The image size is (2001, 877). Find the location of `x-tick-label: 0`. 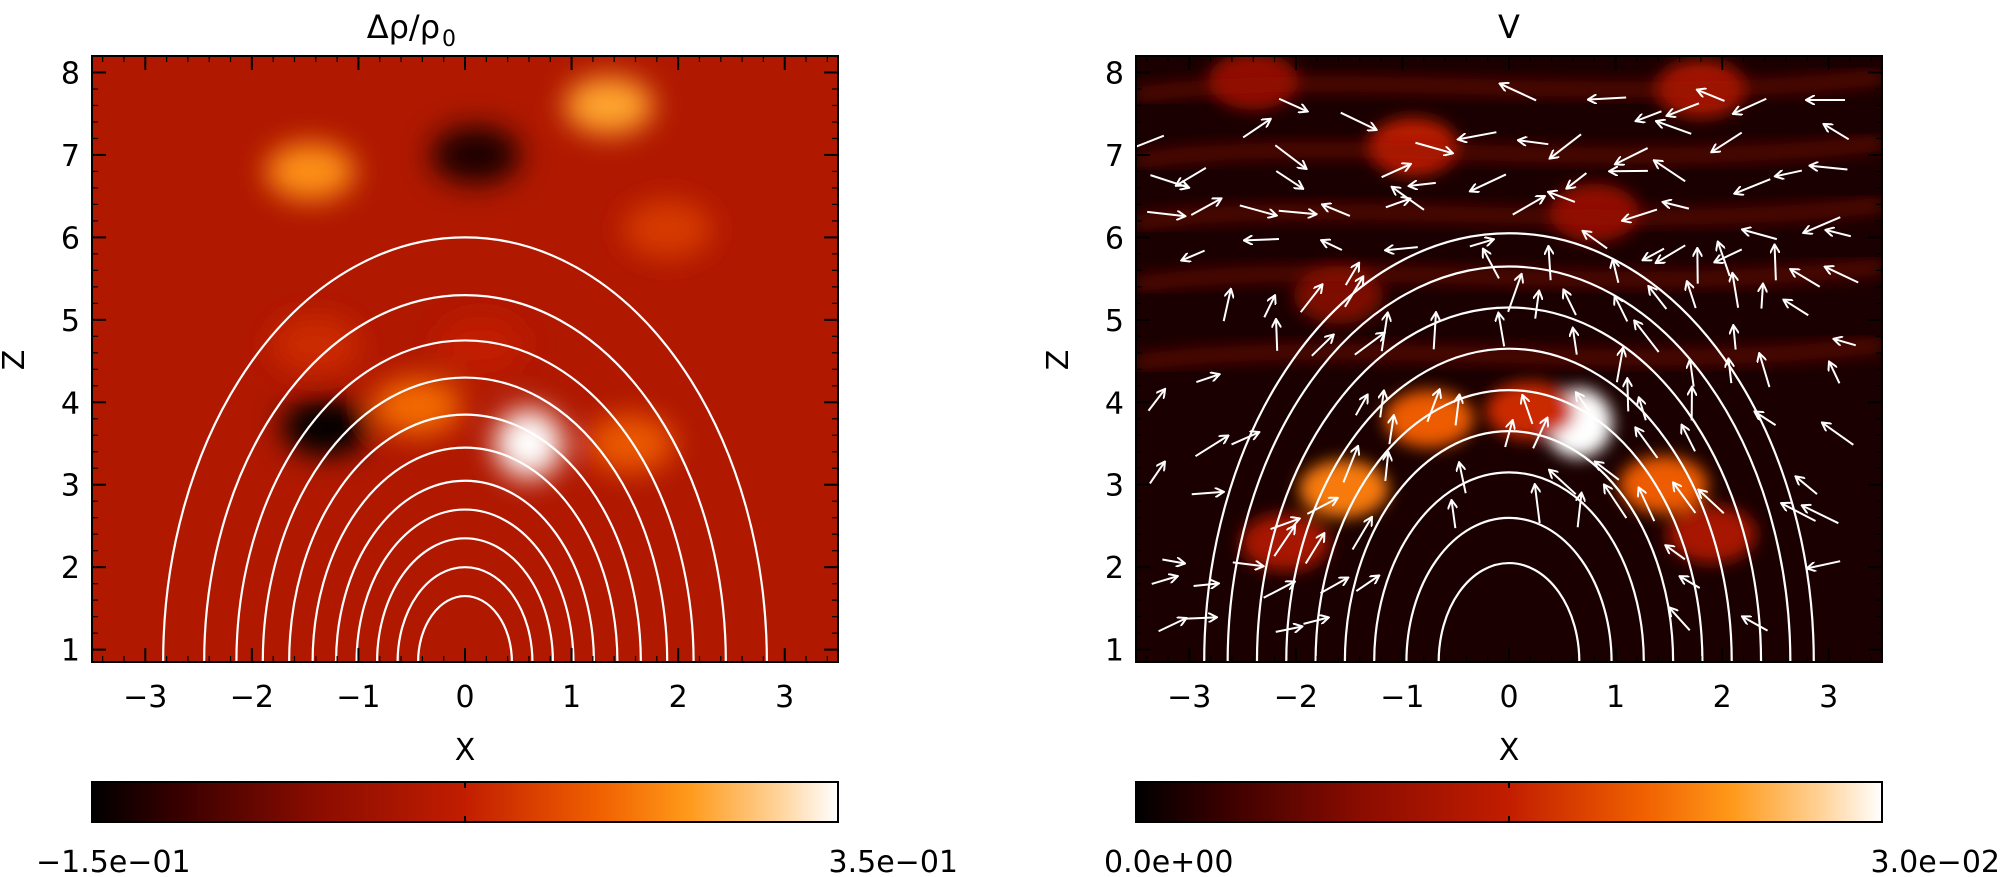

x-tick-label: 0 is located at coordinates (464, 697).